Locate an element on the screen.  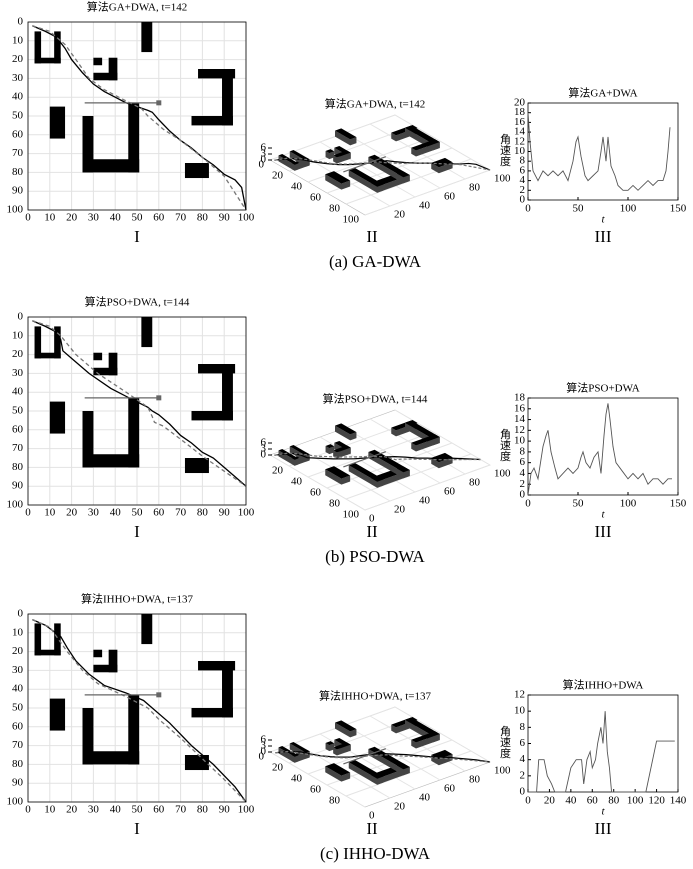
x-tick-label: 90 is located at coordinates (225, 513).